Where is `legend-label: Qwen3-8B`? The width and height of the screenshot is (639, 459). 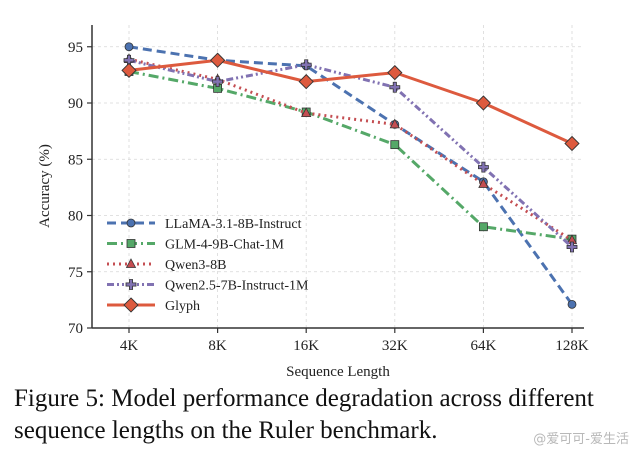
legend-label: Qwen3-8B is located at coordinates (195, 265).